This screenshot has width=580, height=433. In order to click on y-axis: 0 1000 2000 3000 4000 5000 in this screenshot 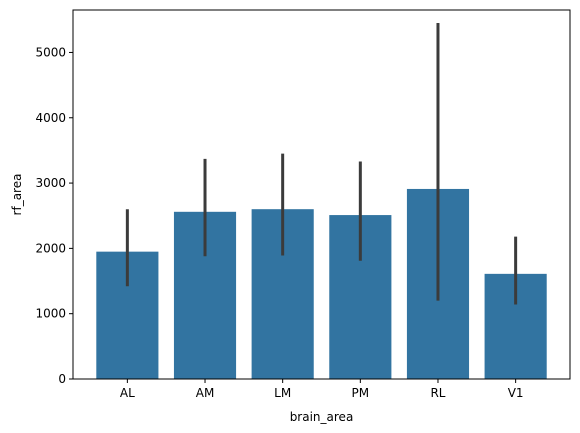, I will do `click(54, 215)`.